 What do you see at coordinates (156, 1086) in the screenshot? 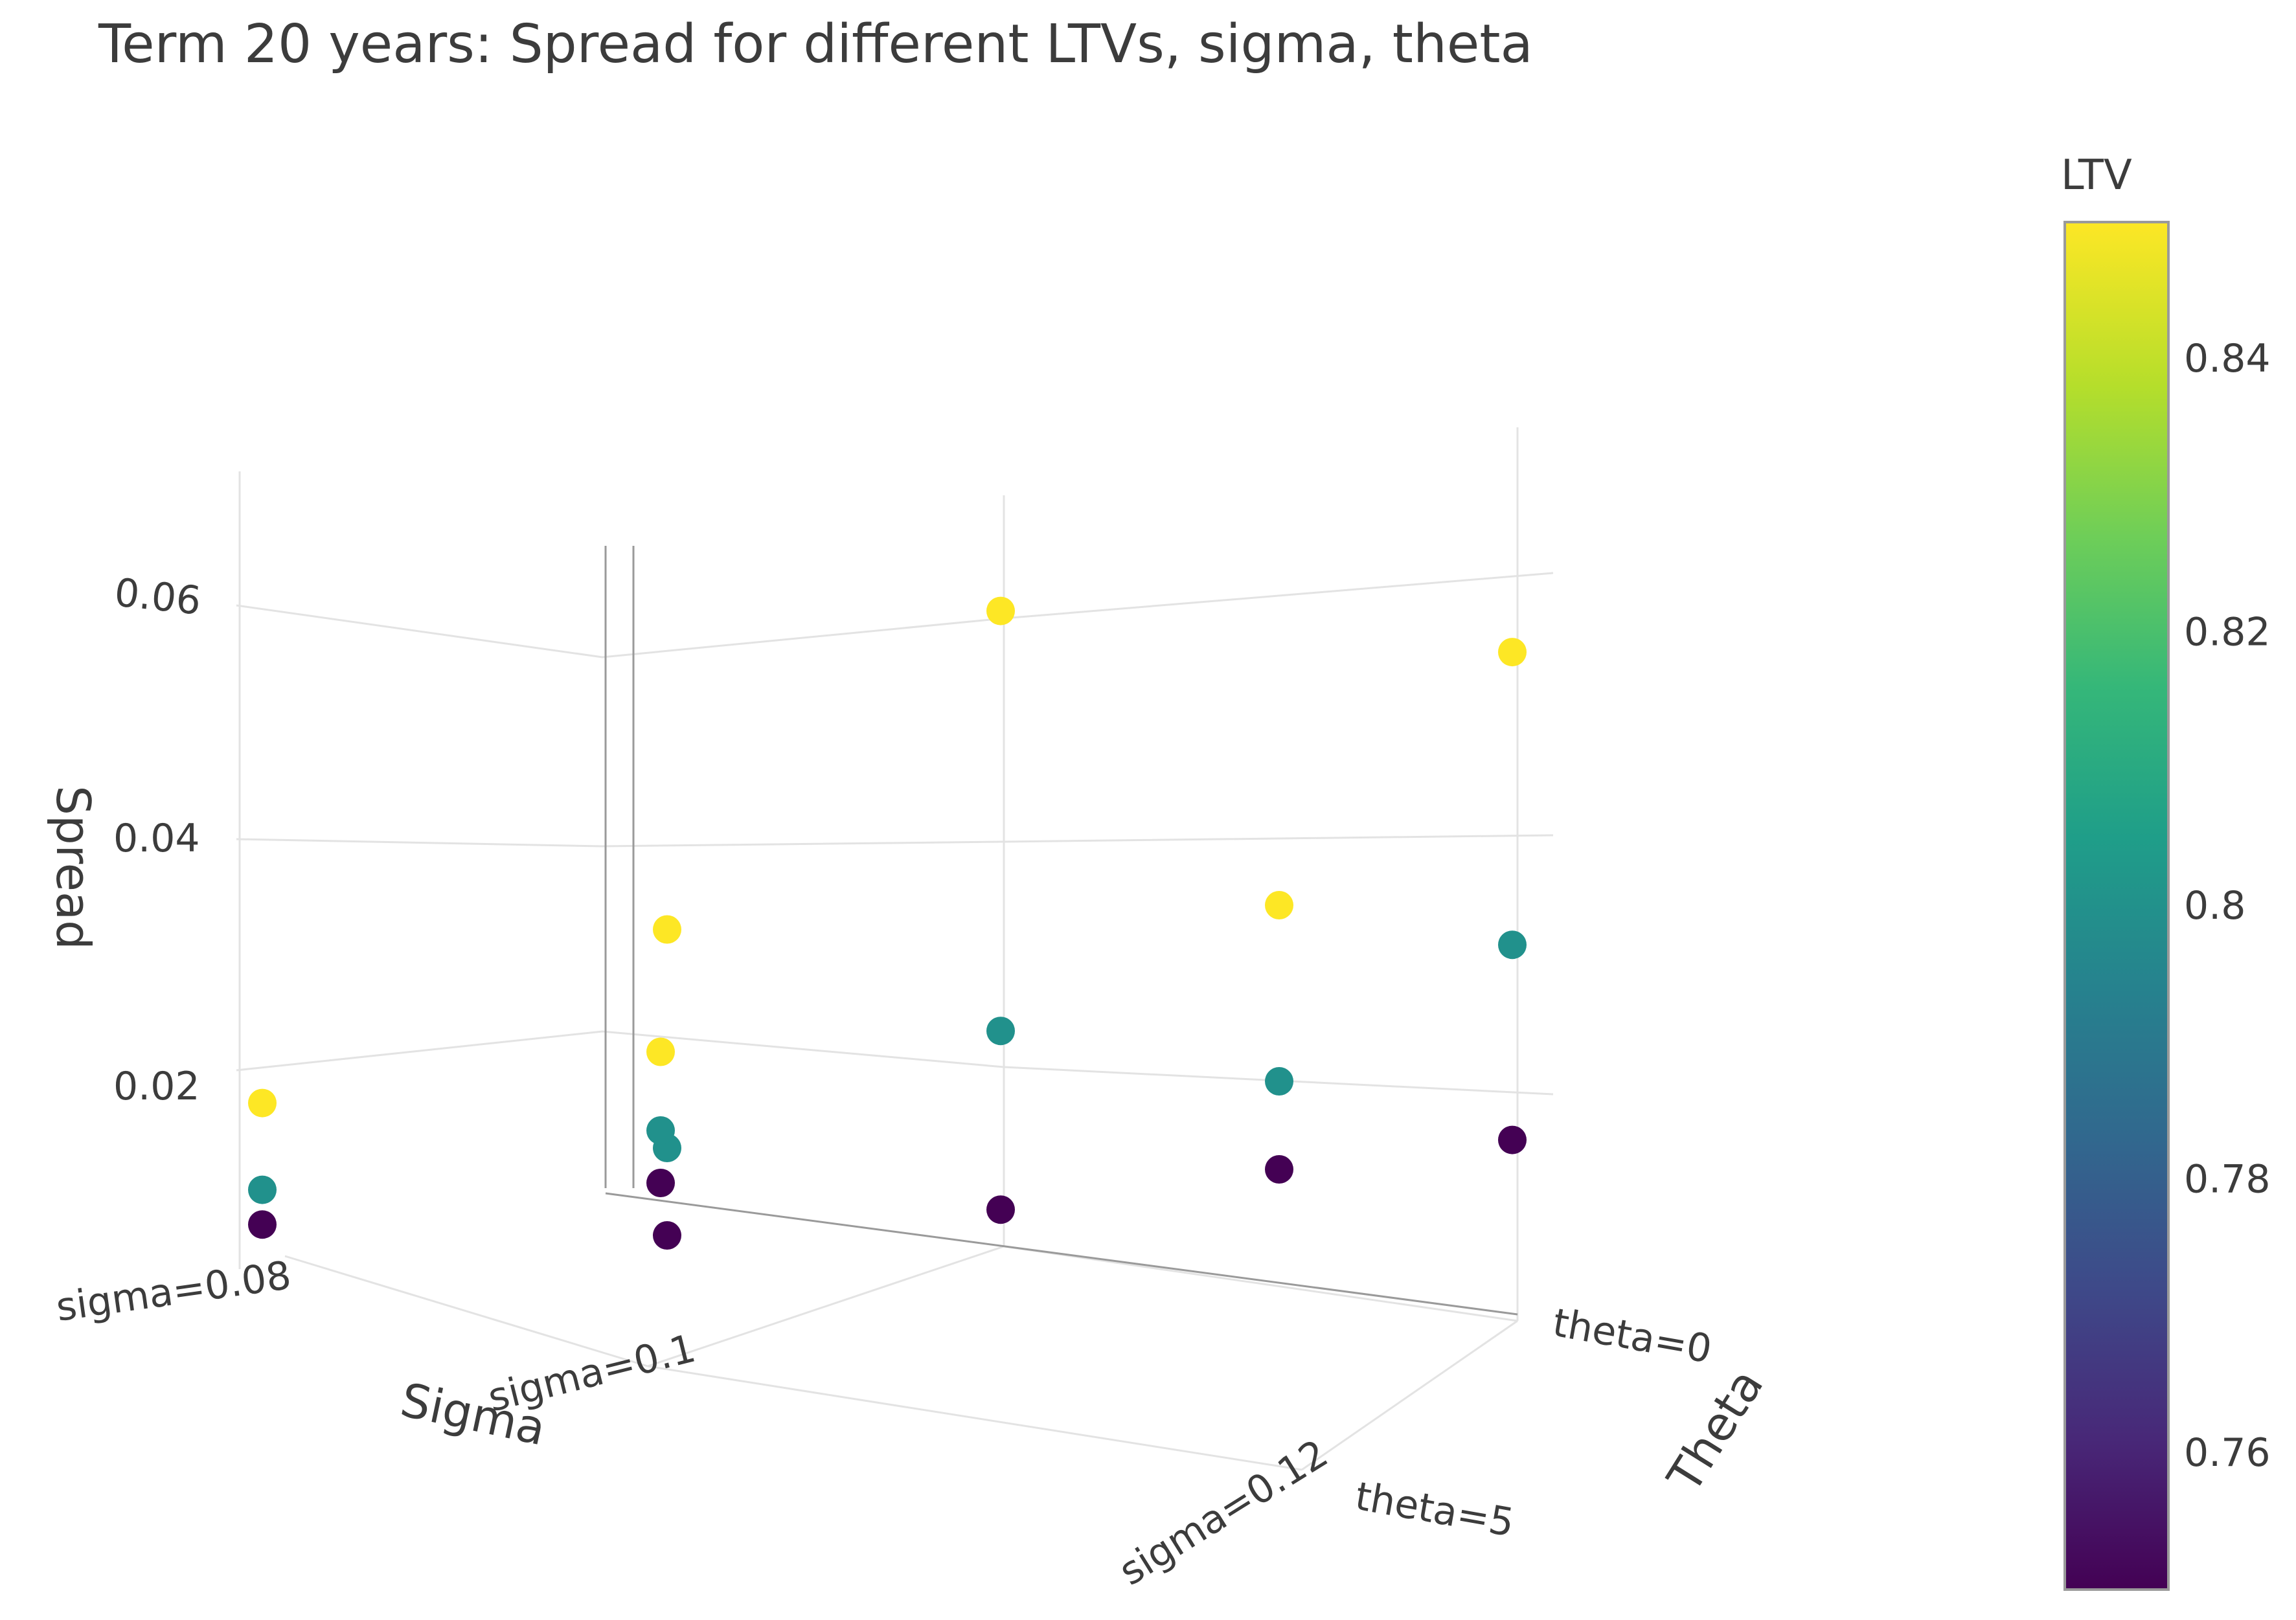
I see `z-tick-label: 0.02` at bounding box center [156, 1086].